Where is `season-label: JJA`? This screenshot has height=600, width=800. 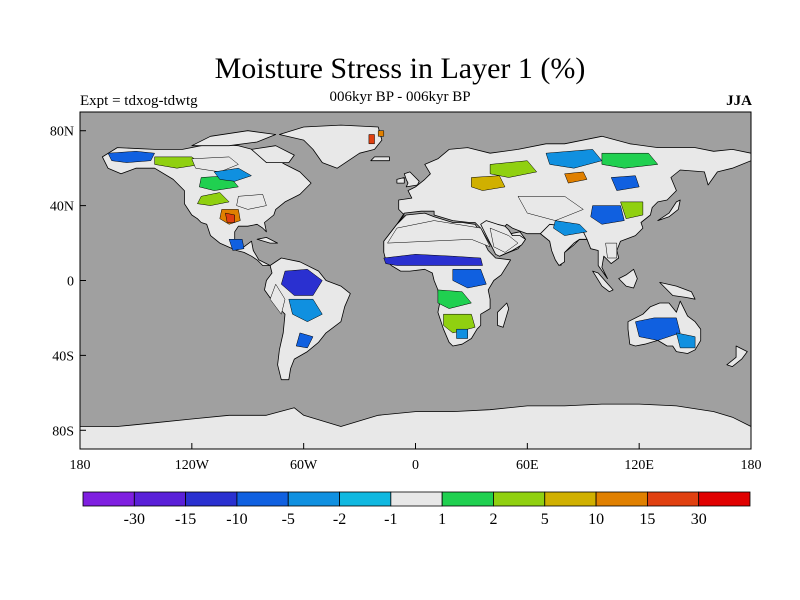
season-label: JJA is located at coordinates (739, 101).